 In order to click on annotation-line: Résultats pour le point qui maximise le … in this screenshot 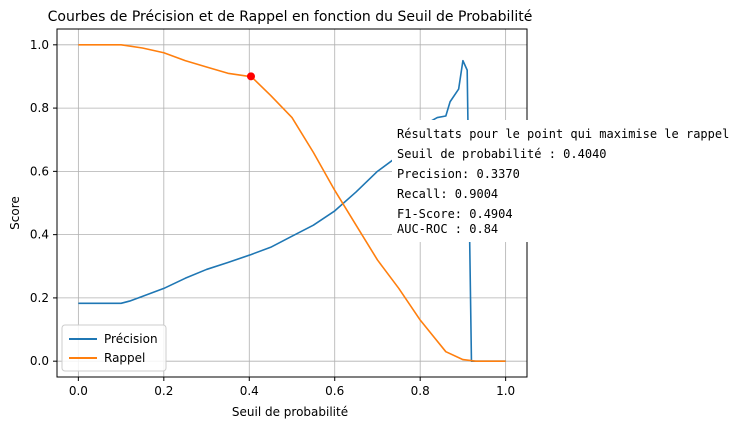, I will do `click(563, 134)`.